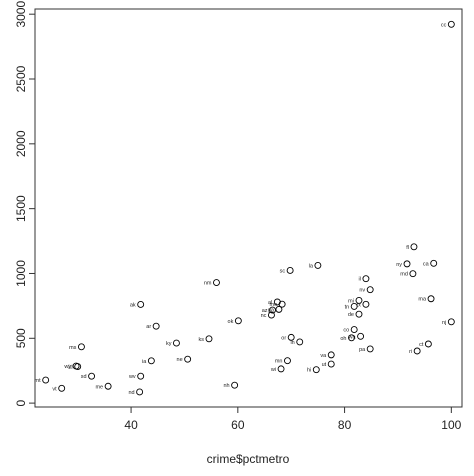  I want to click on point-label: me, so click(99, 387).